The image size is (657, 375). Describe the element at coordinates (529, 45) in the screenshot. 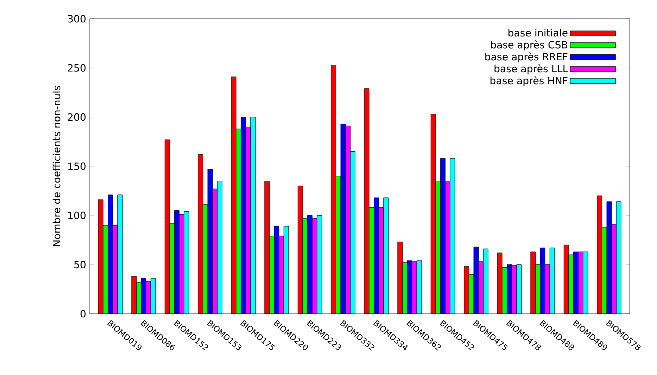

I see `legend-label: base après CSB` at that location.